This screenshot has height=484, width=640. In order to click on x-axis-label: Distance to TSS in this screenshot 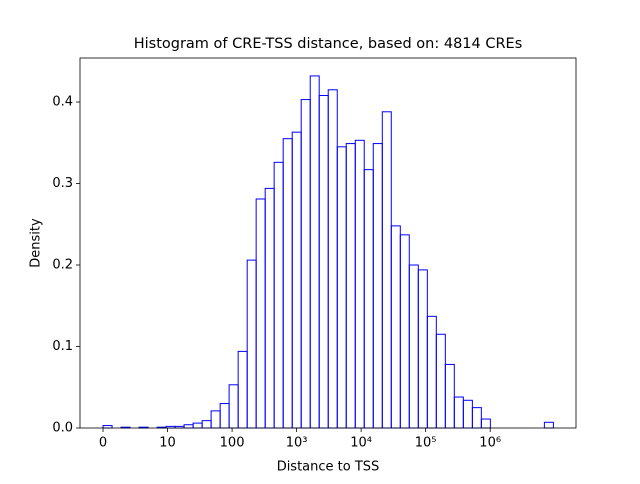, I will do `click(328, 467)`.